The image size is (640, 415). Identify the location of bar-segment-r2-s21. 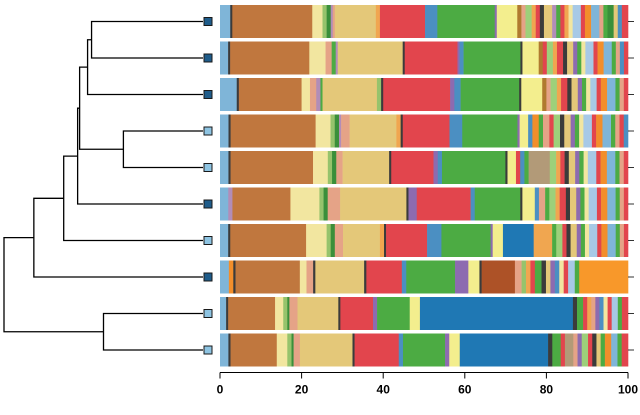
(565, 58).